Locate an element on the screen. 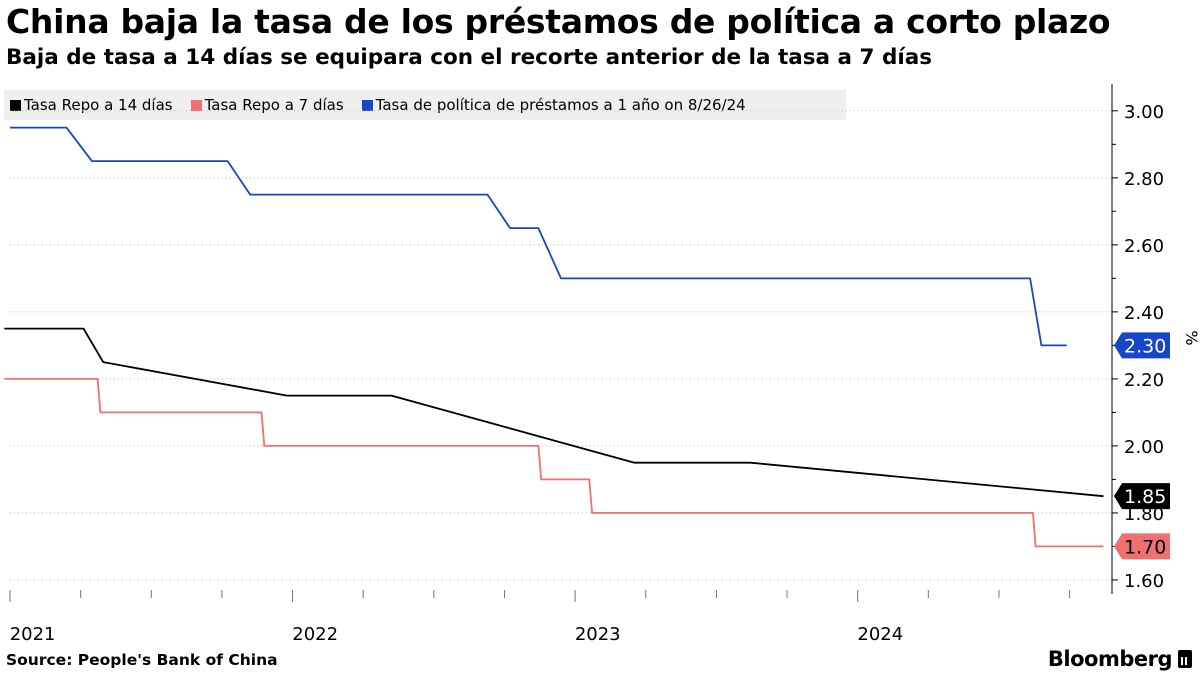 The height and width of the screenshot is (675, 1200). legend-swatch-mlf-1y is located at coordinates (367, 105).